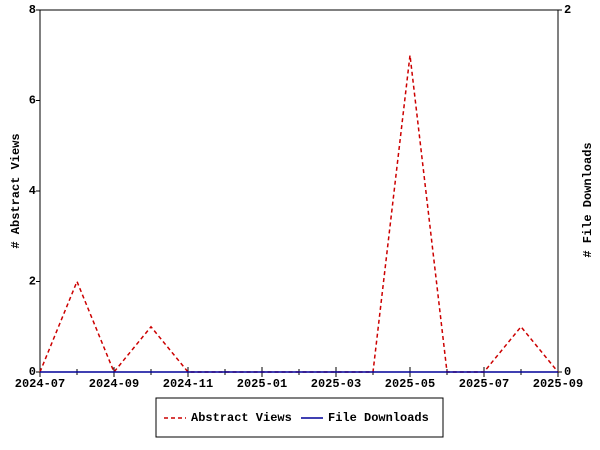  Describe the element at coordinates (32, 101) in the screenshot. I see `y-tick-label: 6` at that location.